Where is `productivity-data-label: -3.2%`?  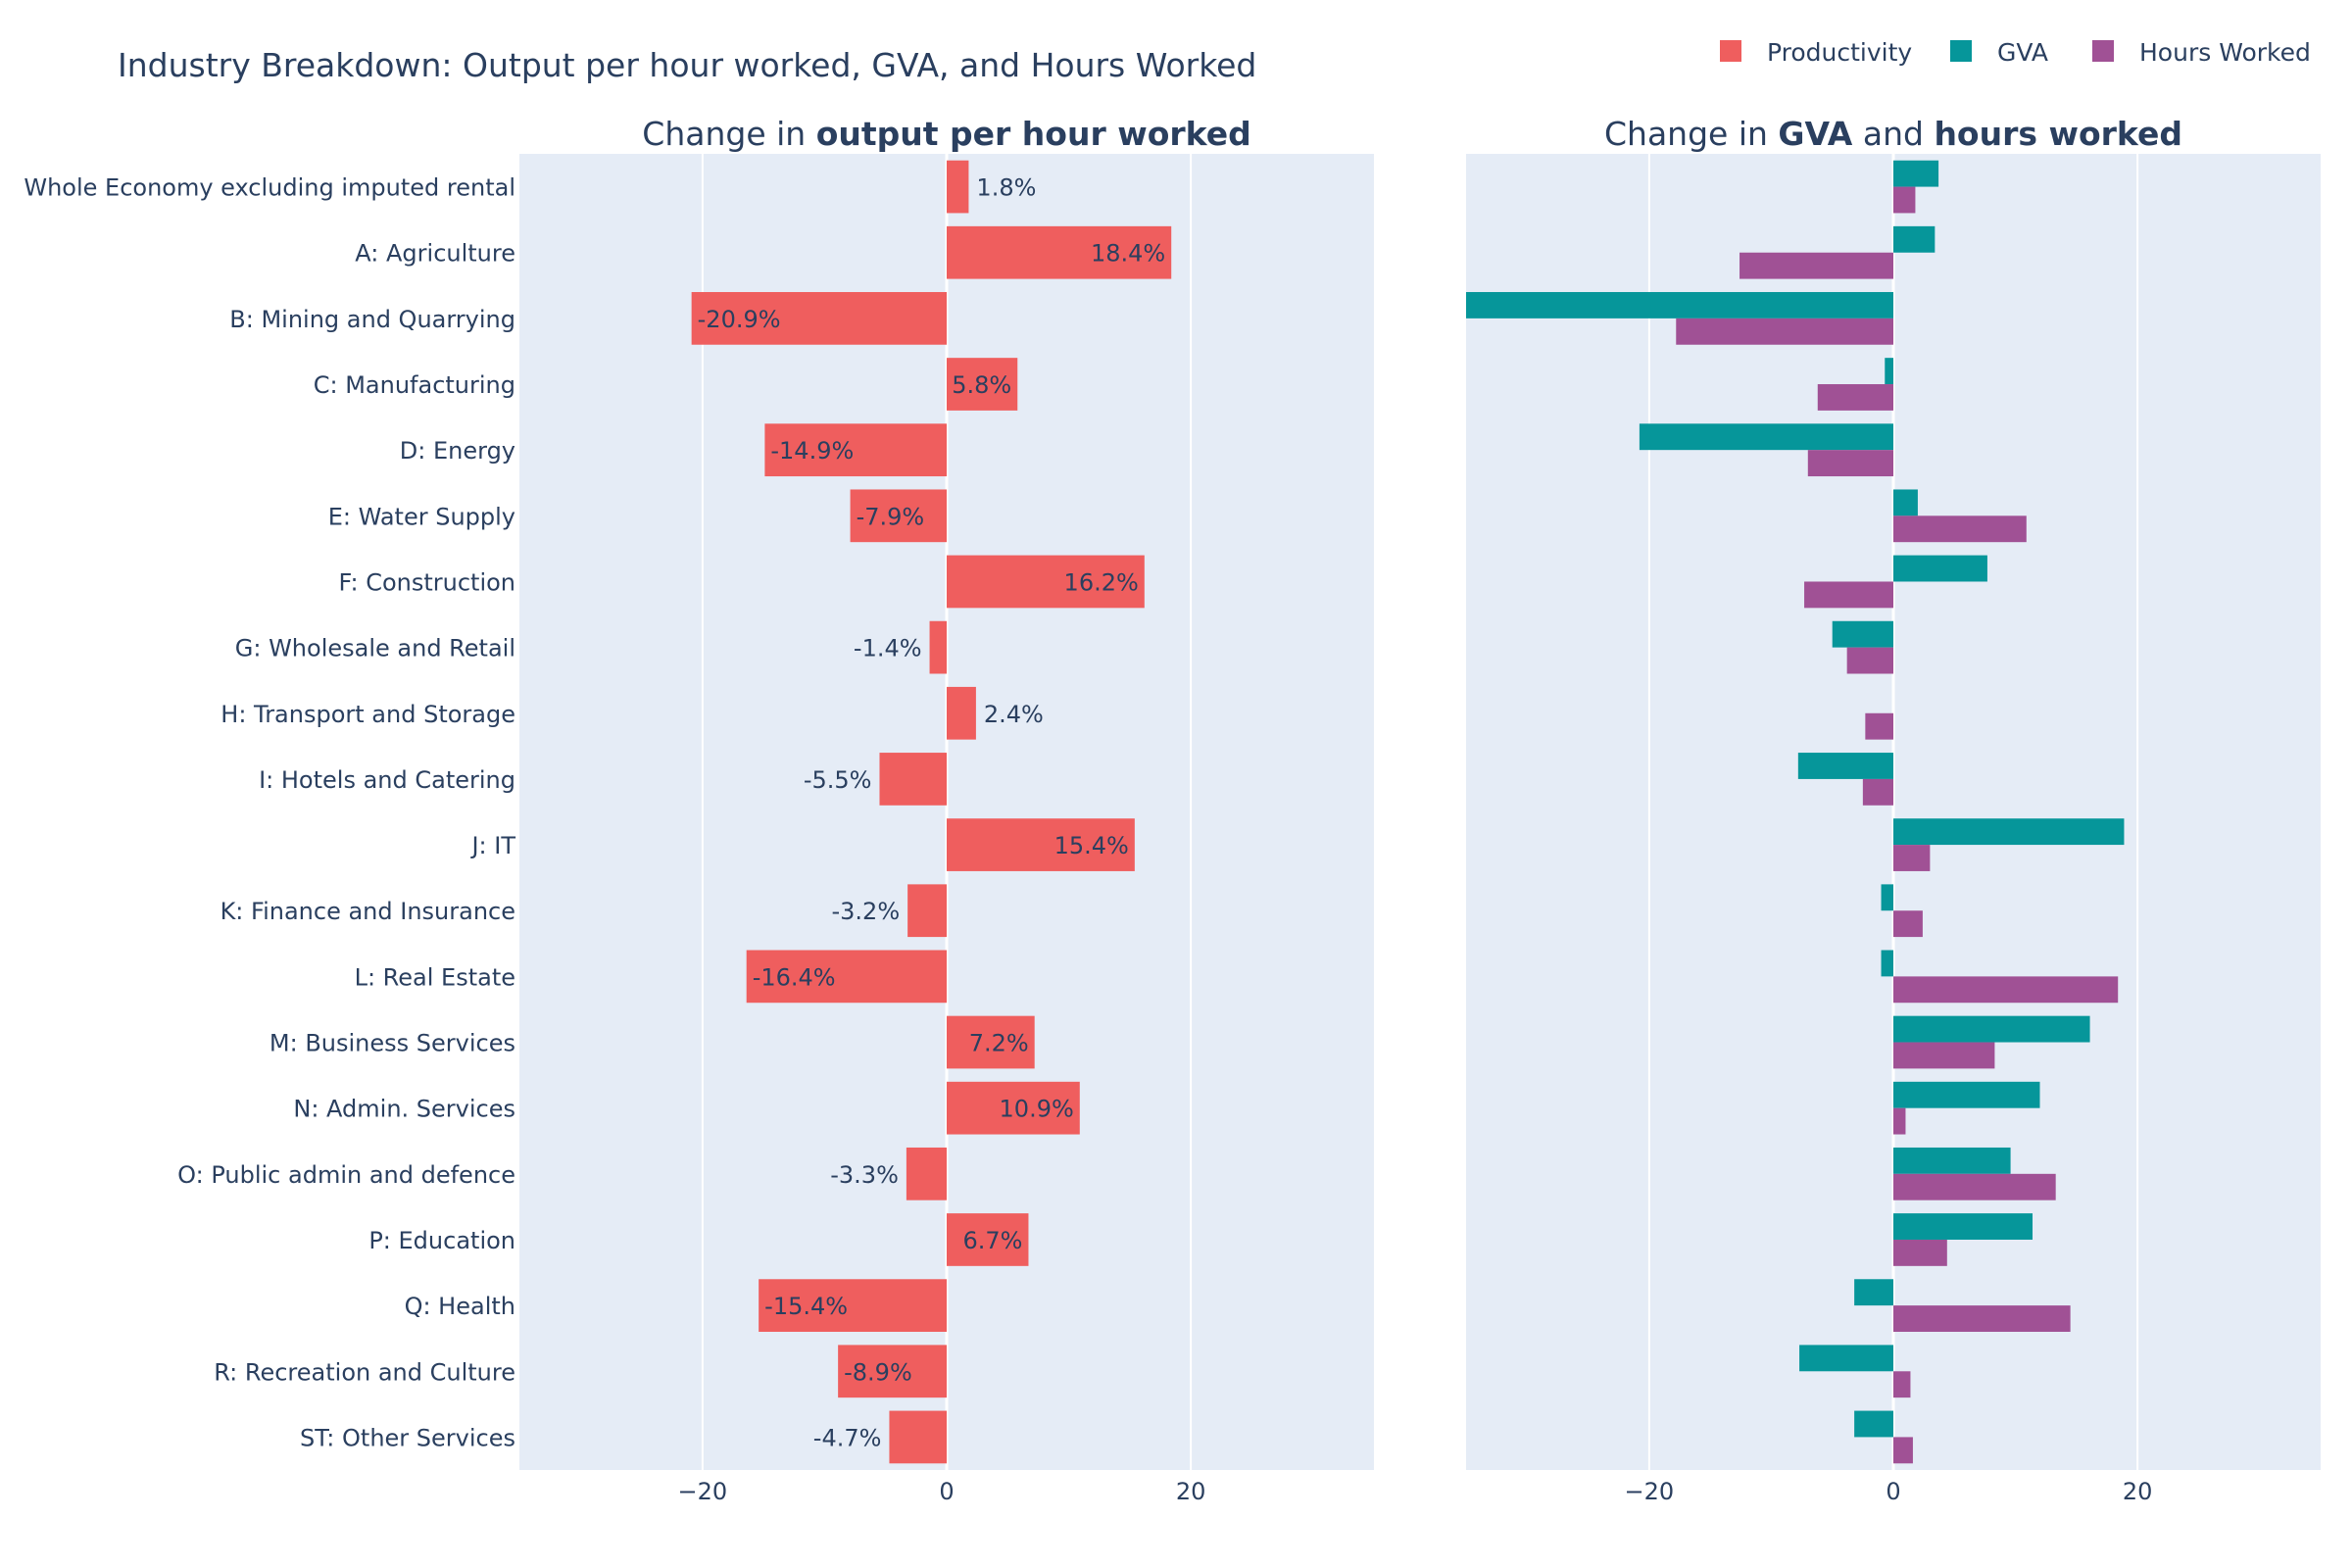
productivity-data-label: -3.2% is located at coordinates (865, 911).